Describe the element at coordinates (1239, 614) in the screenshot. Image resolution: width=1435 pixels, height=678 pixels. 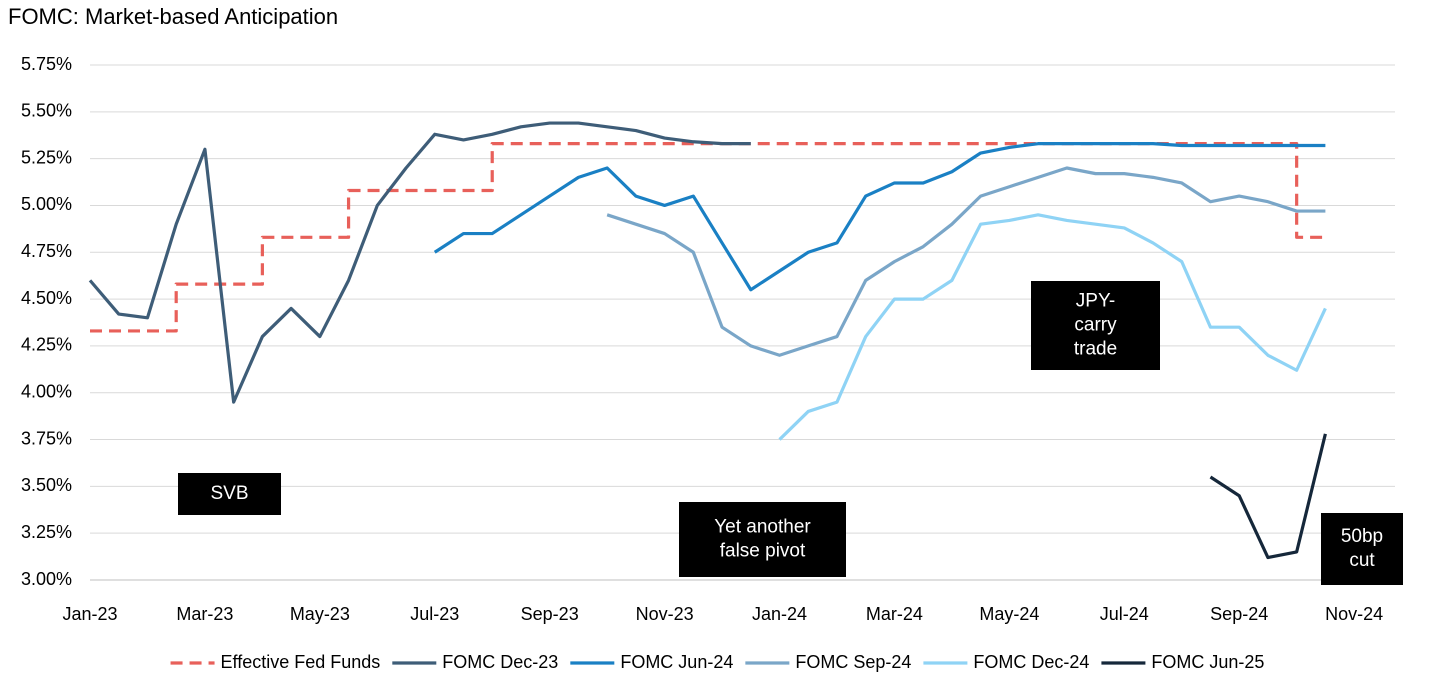
I see `x-tick-label: Sep-24` at that location.